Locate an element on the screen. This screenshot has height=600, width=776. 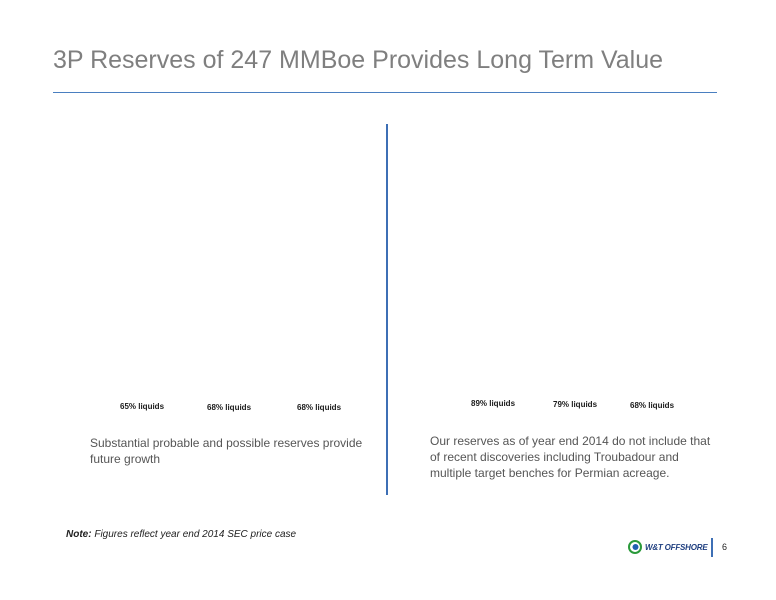
left-liquids-label-3: 68% liquids is located at coordinates (319, 407).